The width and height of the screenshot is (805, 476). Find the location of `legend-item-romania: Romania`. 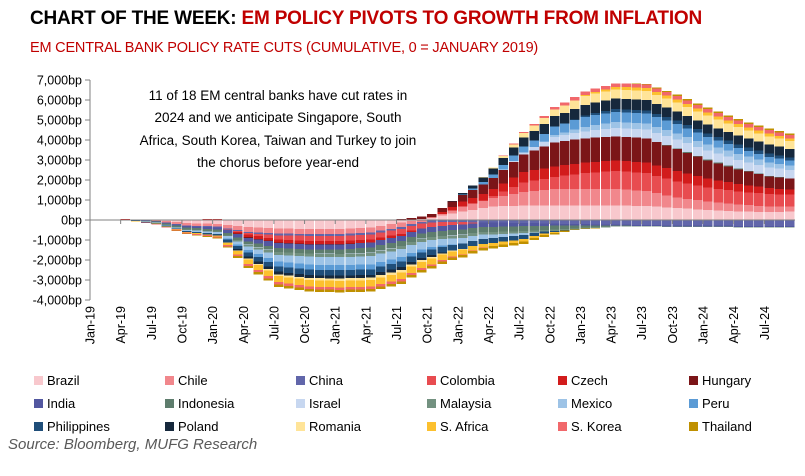

legend-item-romania: Romania is located at coordinates (361, 426).